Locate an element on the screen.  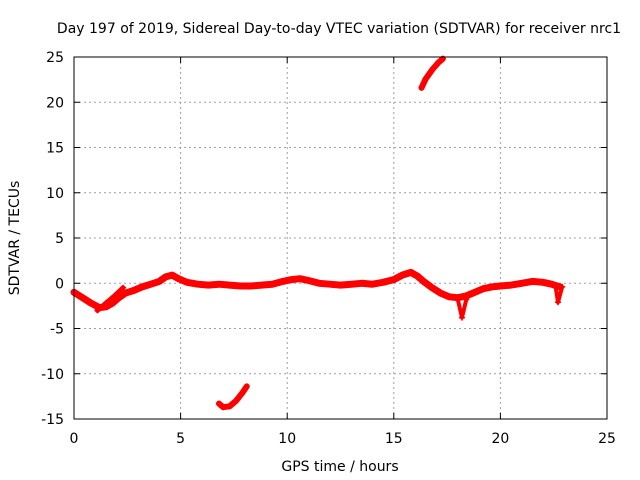
x-axis-label: GPS time / hours is located at coordinates (339, 467).